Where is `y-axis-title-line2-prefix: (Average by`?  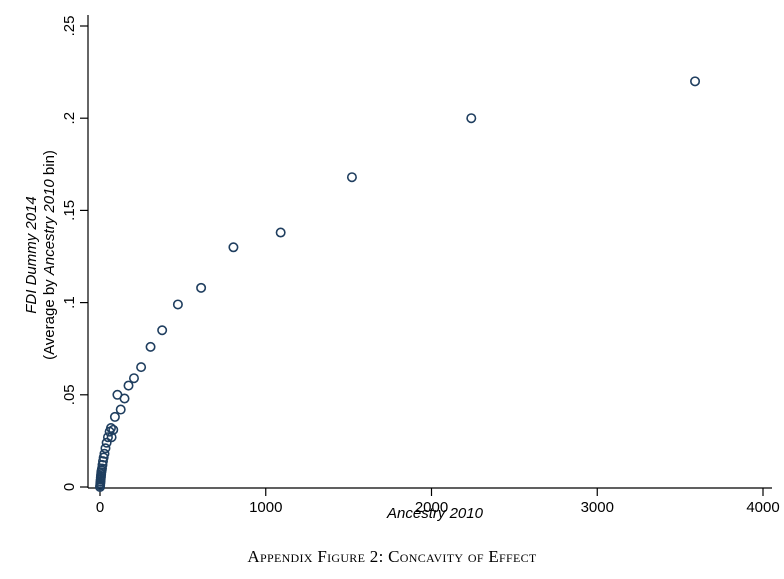 y-axis-title-line2-prefix: (Average by is located at coordinates (49, 317).